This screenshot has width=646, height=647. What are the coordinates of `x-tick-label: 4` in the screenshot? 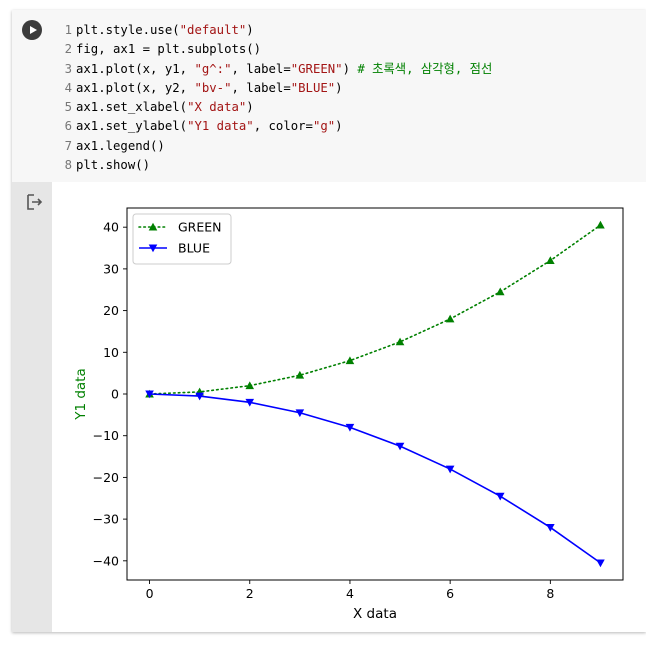 It's located at (350, 593).